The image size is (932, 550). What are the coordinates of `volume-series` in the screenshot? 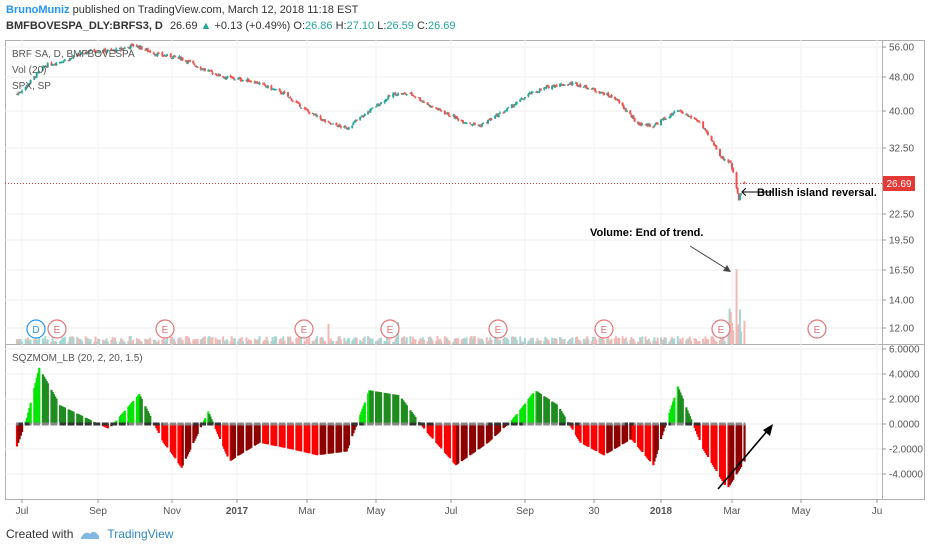 It's located at (380, 306).